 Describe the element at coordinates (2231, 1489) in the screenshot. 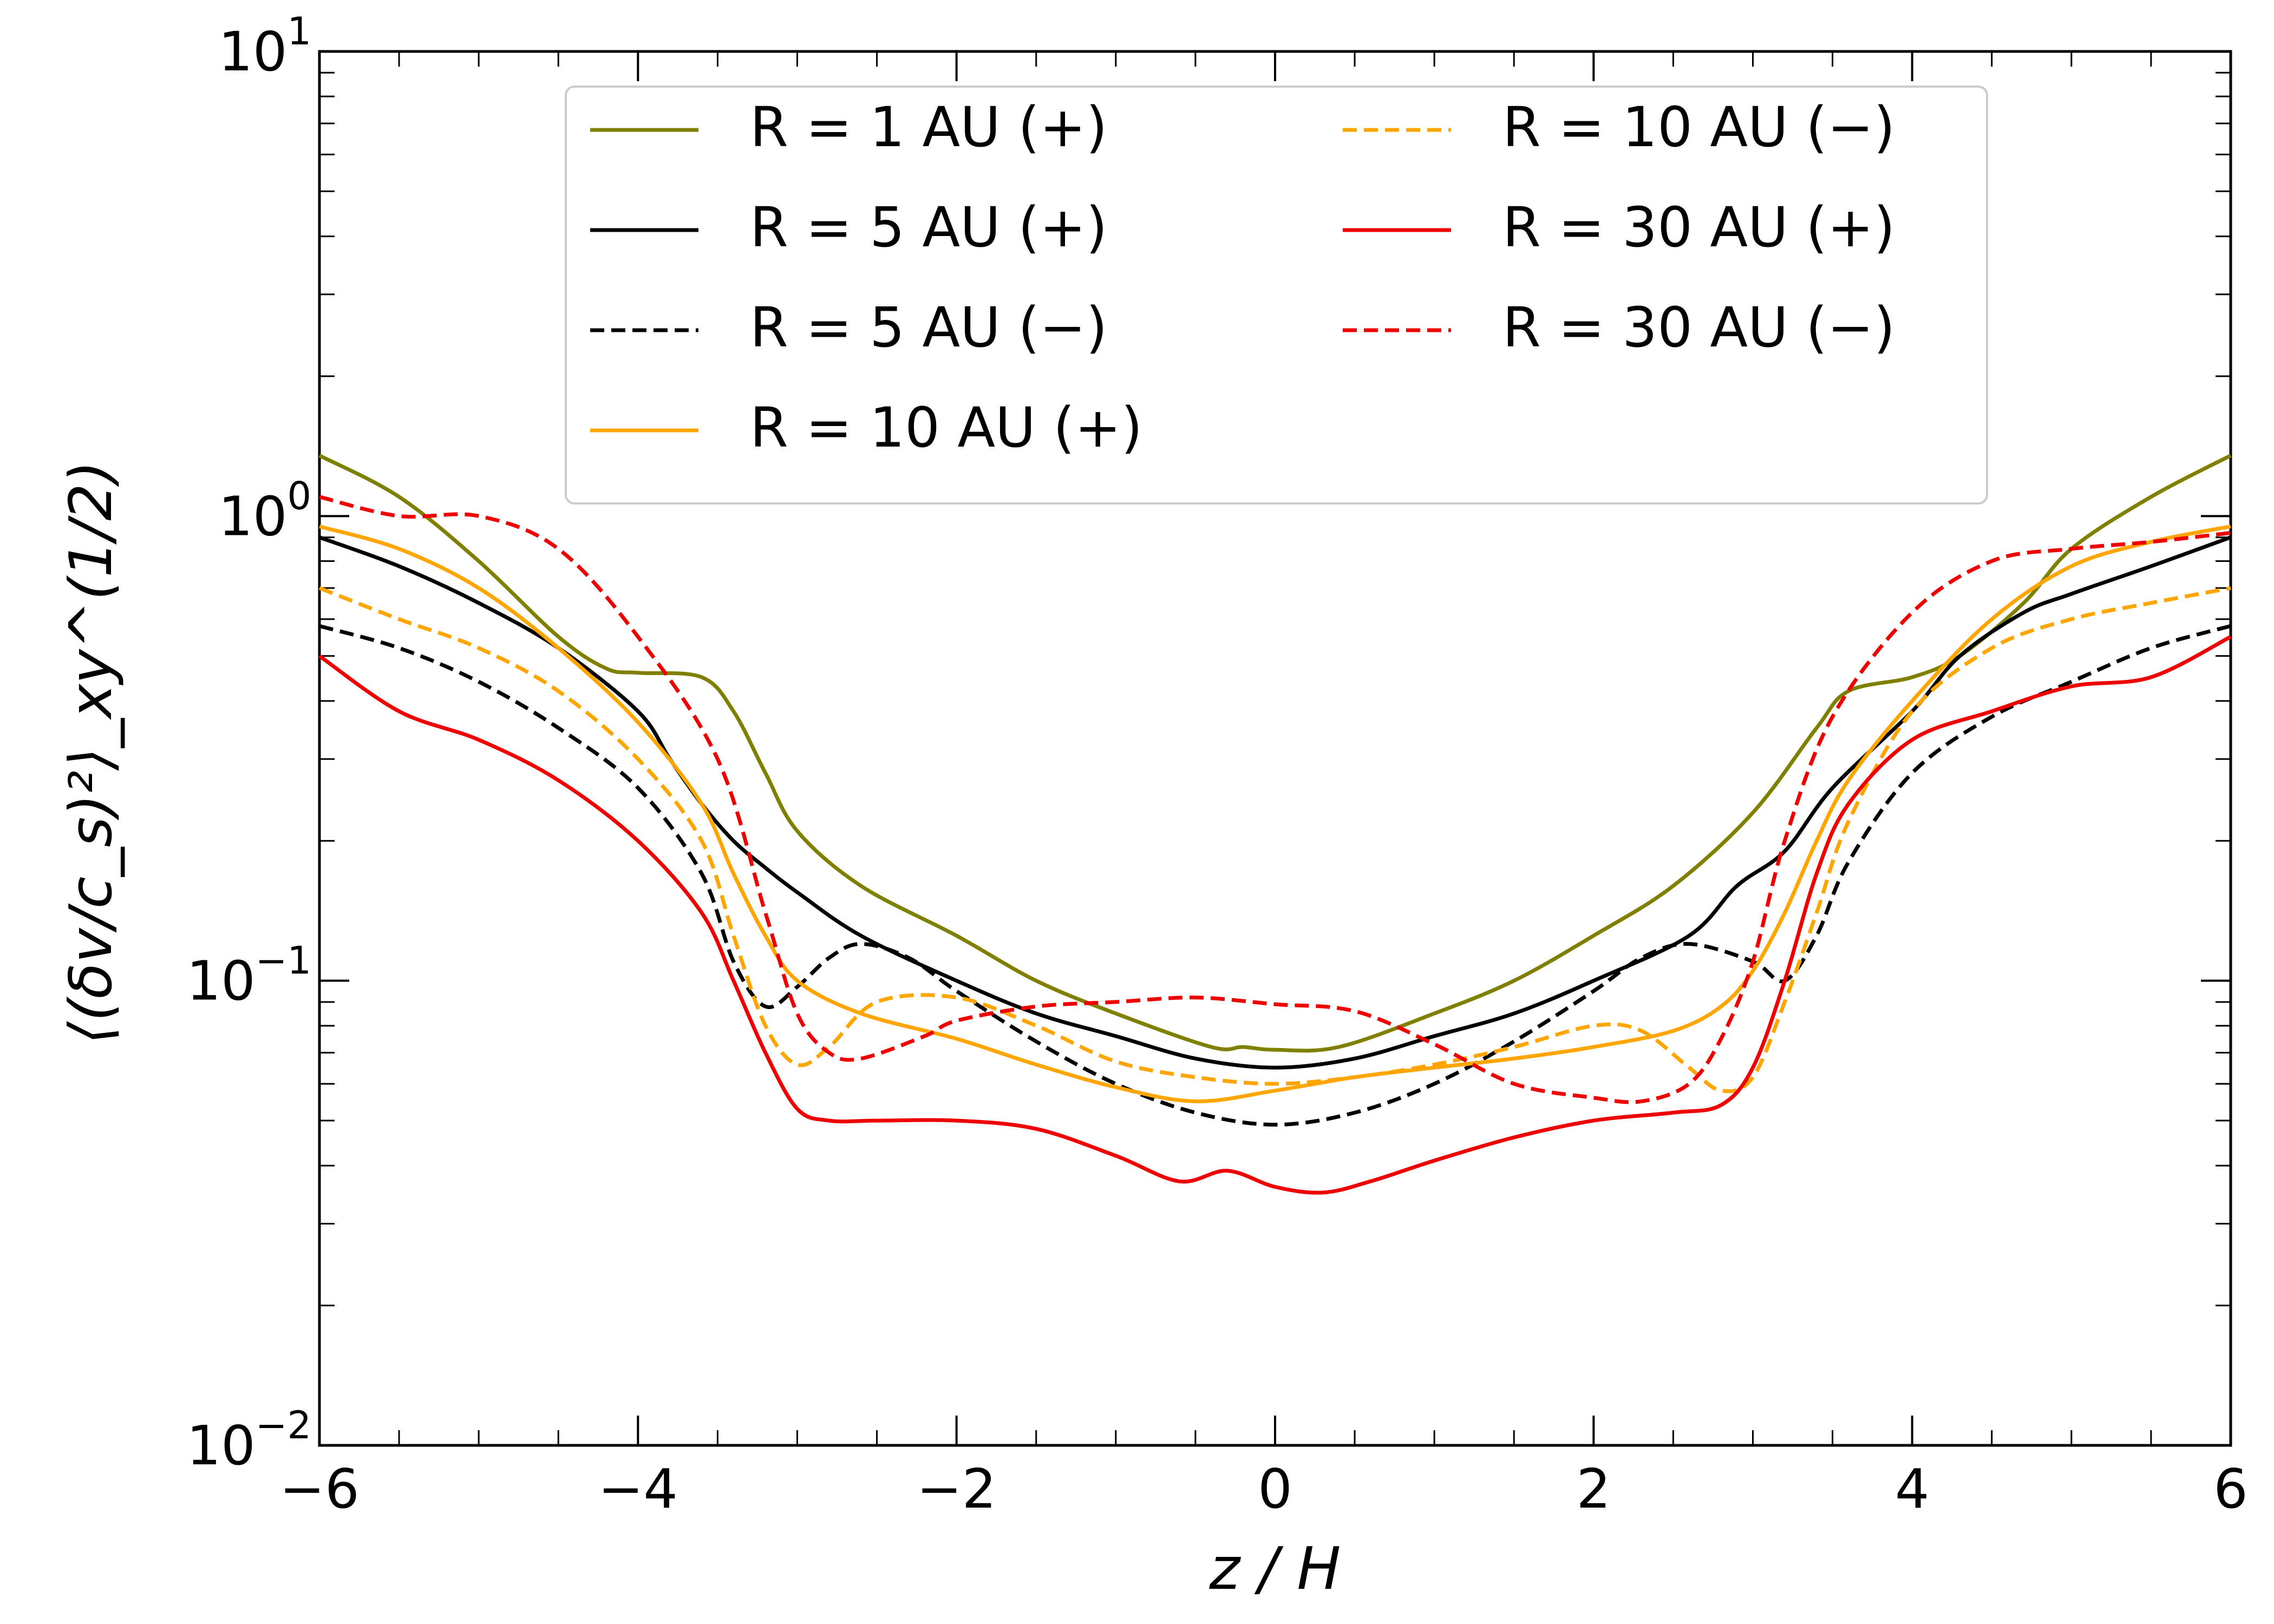

I see `x-tick-label: 6` at that location.